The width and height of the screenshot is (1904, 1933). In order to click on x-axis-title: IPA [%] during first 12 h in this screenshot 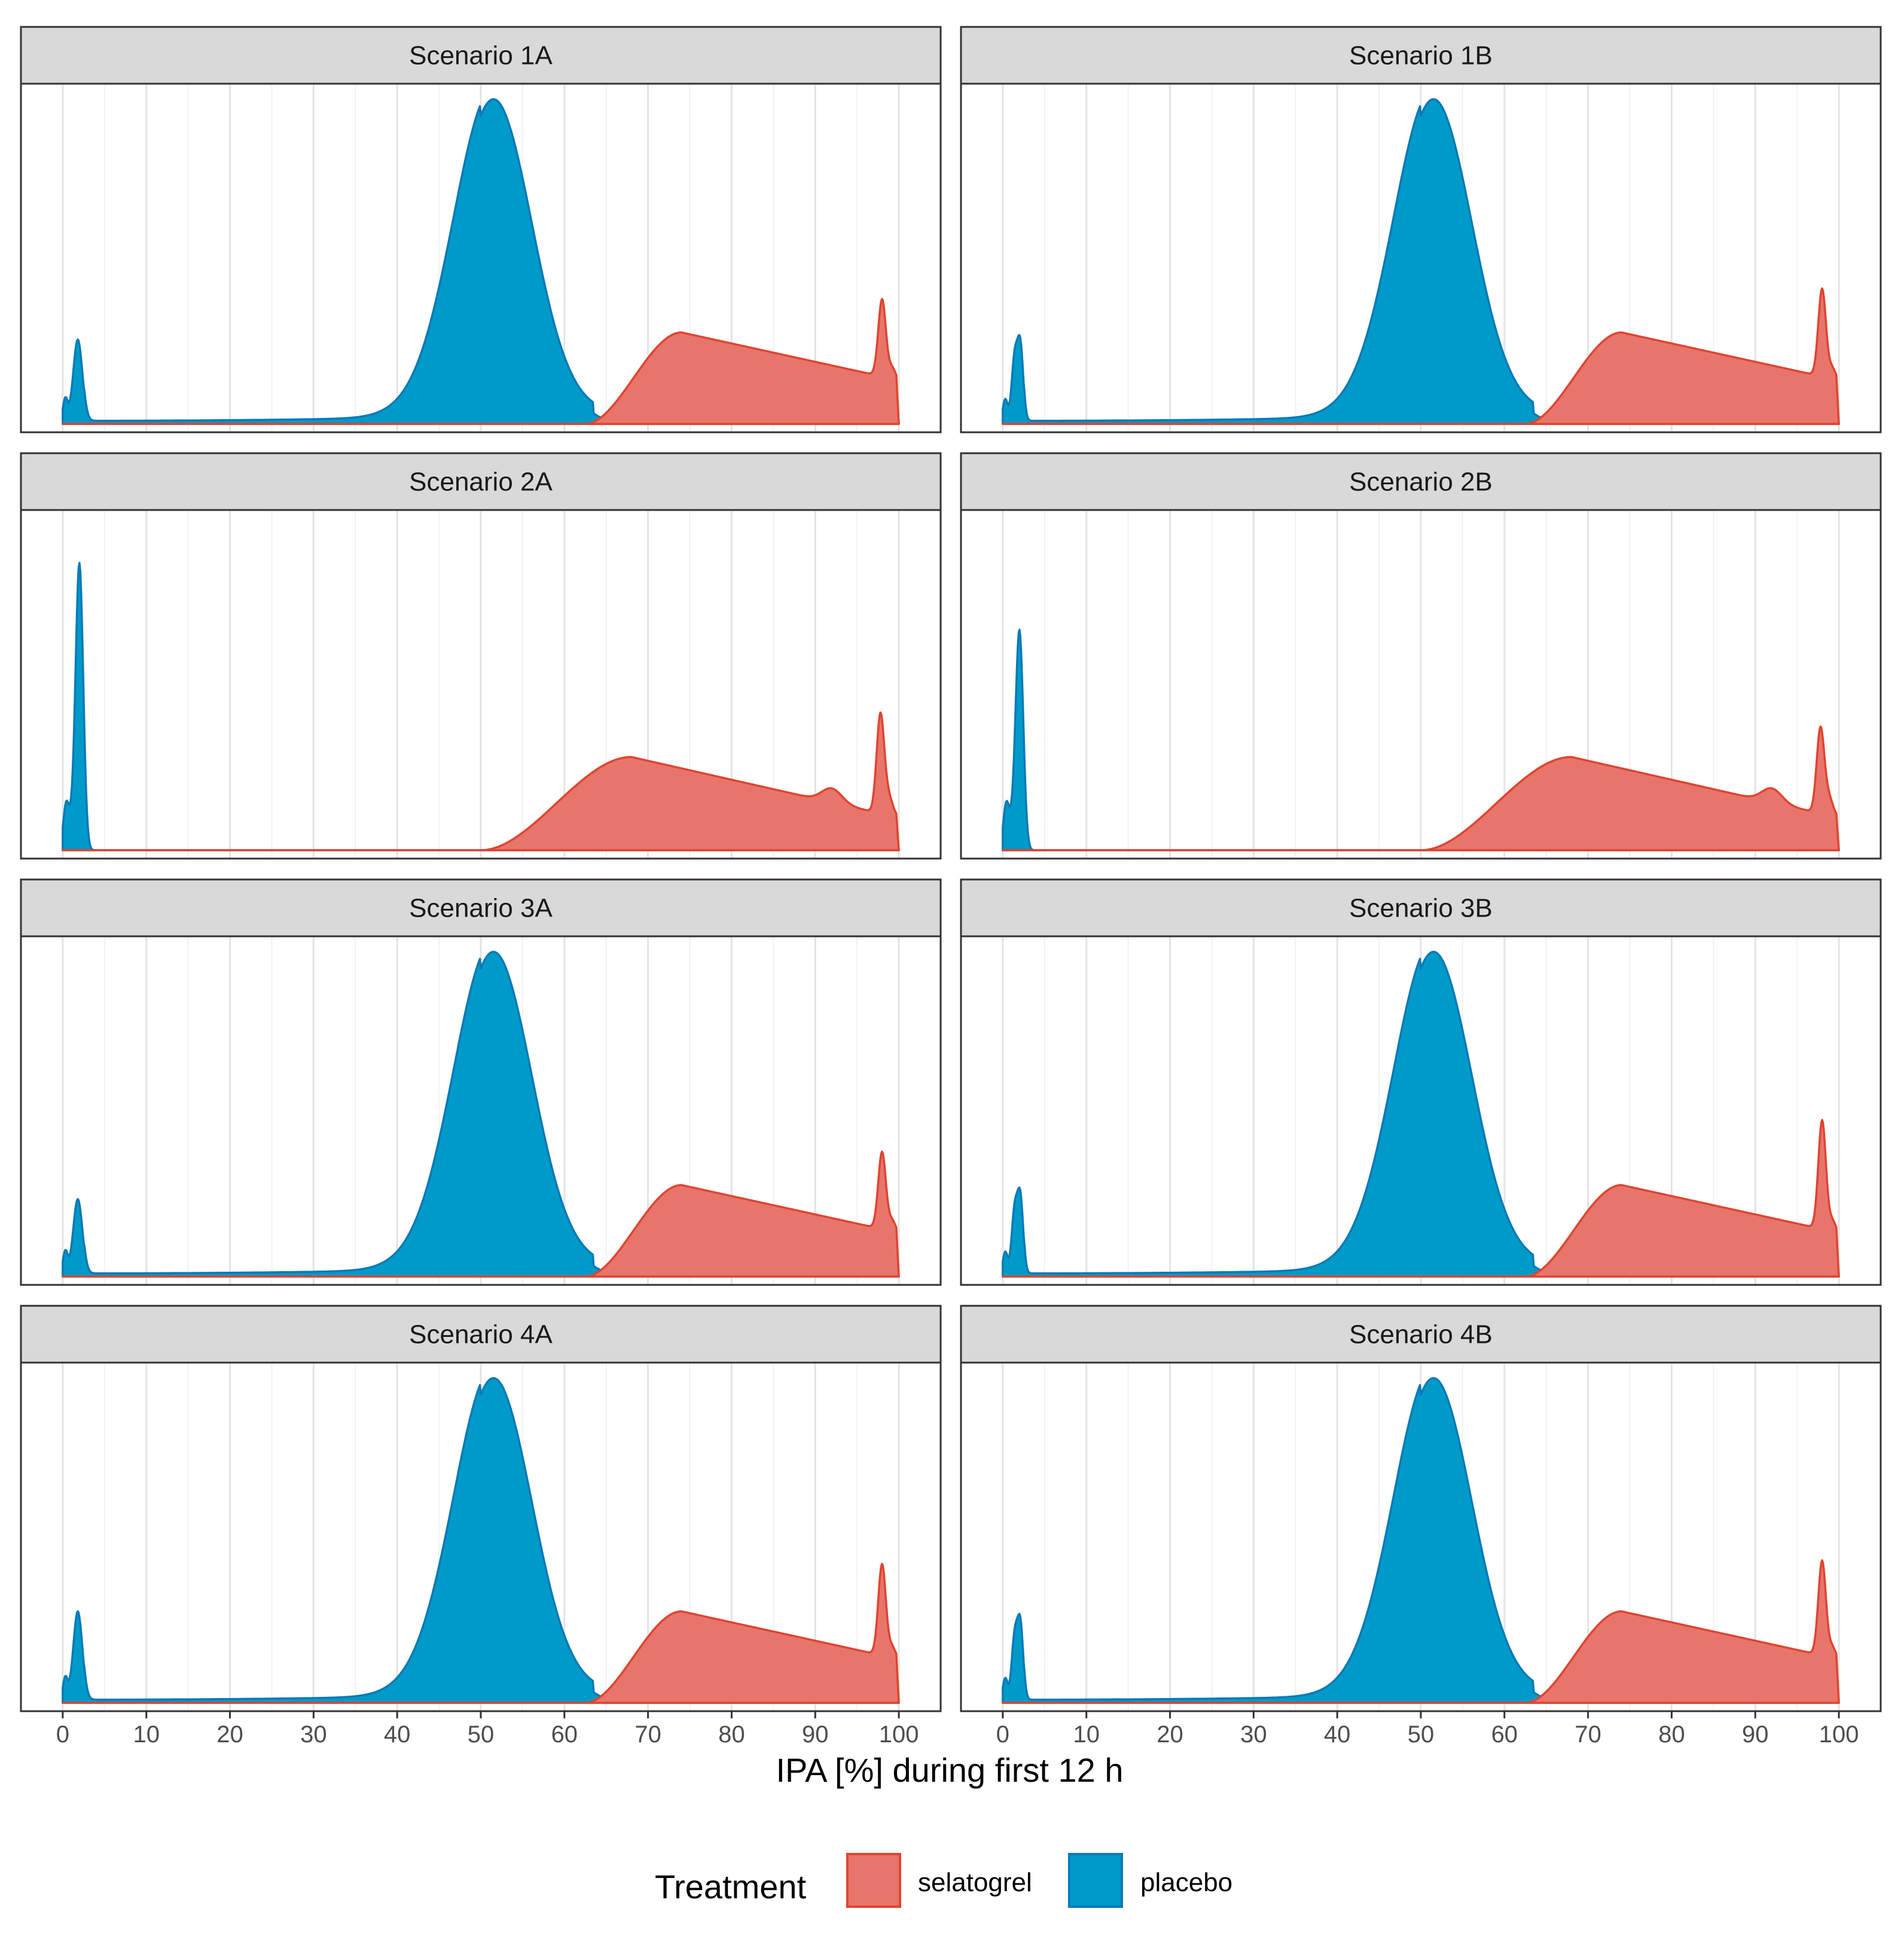, I will do `click(950, 1770)`.